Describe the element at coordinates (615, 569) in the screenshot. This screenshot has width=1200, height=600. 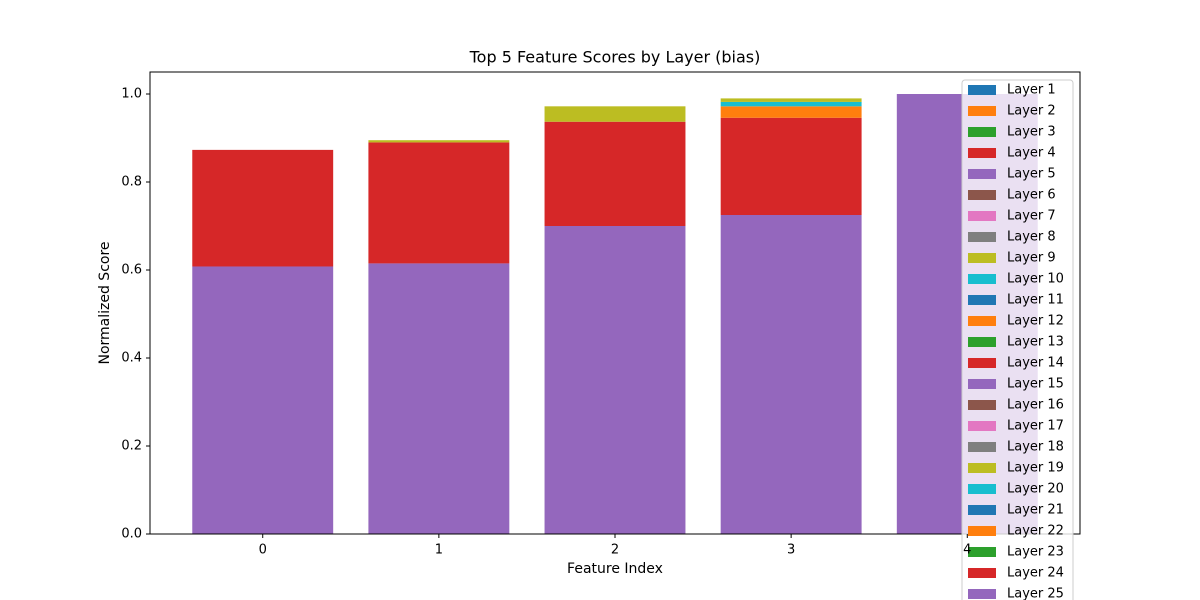
I see `x-axis-label: Feature Index` at that location.